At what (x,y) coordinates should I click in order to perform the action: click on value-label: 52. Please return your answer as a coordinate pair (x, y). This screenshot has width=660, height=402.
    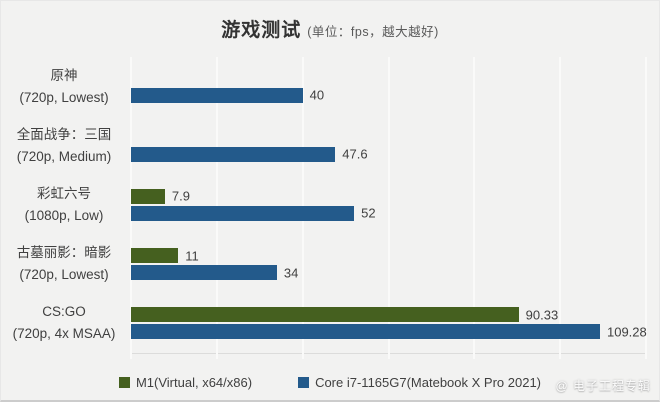
    Looking at the image, I should click on (368, 213).